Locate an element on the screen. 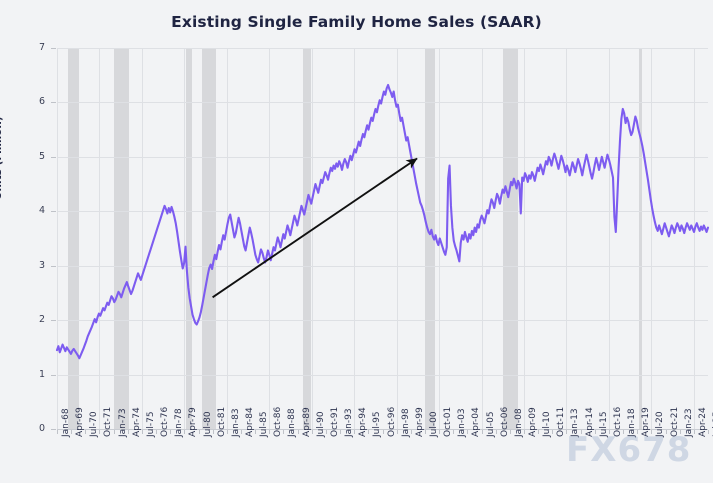 This screenshot has width=713, height=483. x-tick-label: Apr-99 is located at coordinates (420, 422).